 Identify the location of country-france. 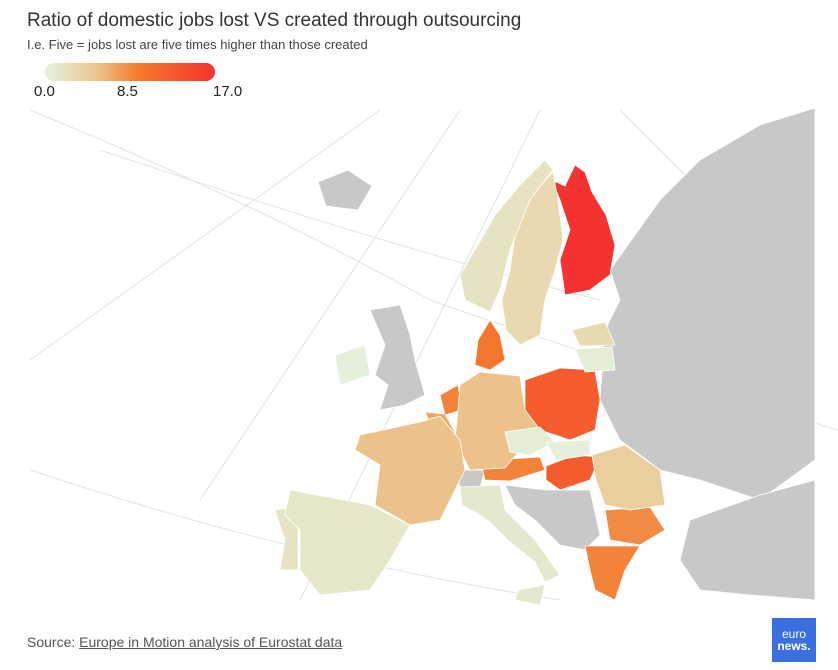
(410, 470).